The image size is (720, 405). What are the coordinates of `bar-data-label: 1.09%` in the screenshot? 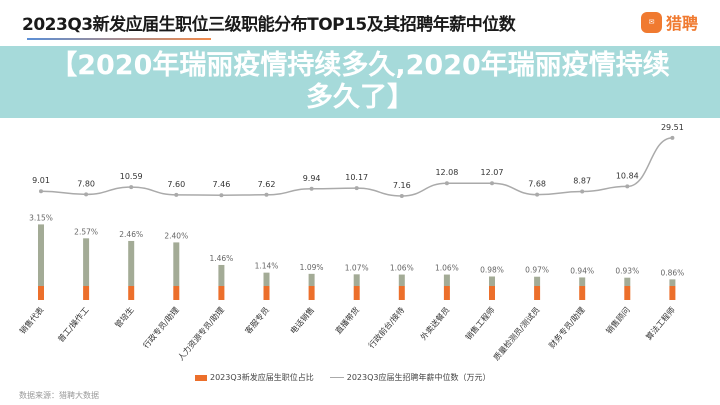 It's located at (312, 267).